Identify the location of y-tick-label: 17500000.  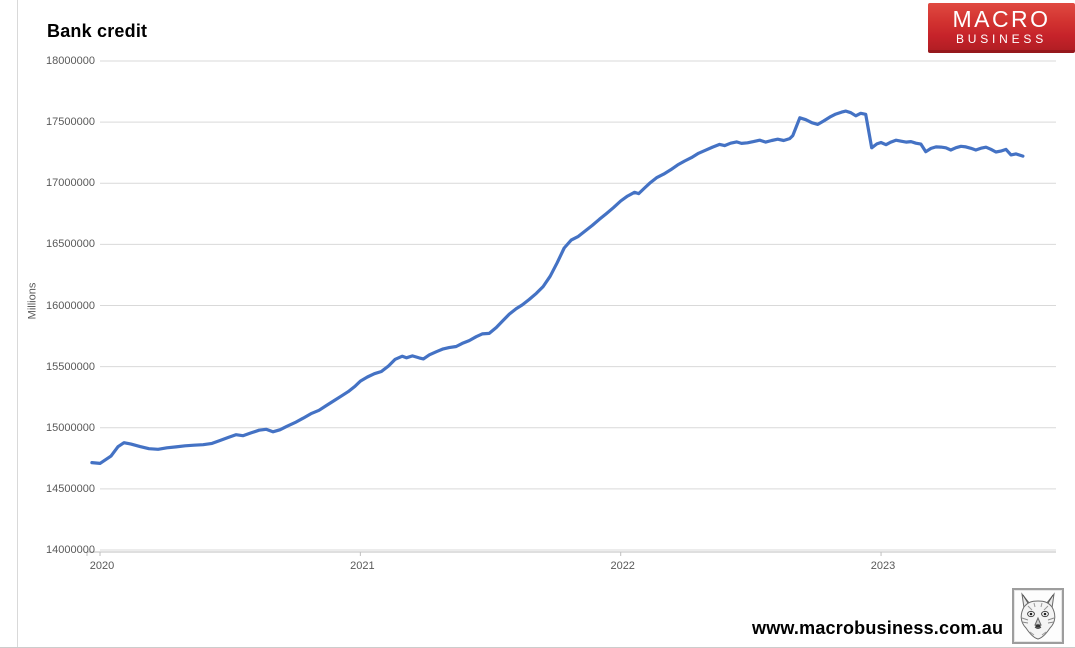
(70, 122).